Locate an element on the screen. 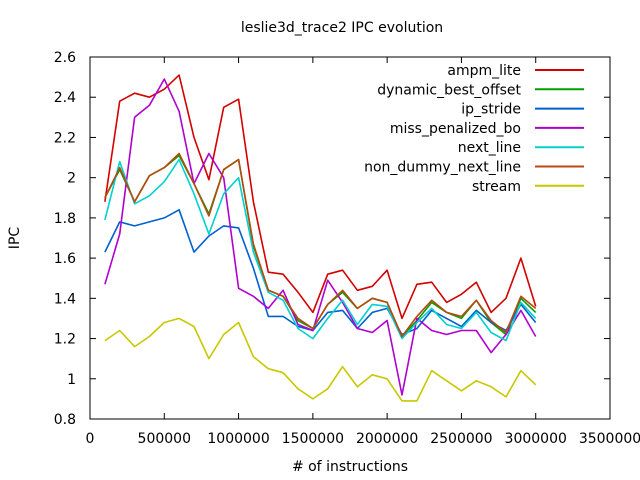 The width and height of the screenshot is (640, 480). legend-label: miss_penalized_bo is located at coordinates (455, 129).